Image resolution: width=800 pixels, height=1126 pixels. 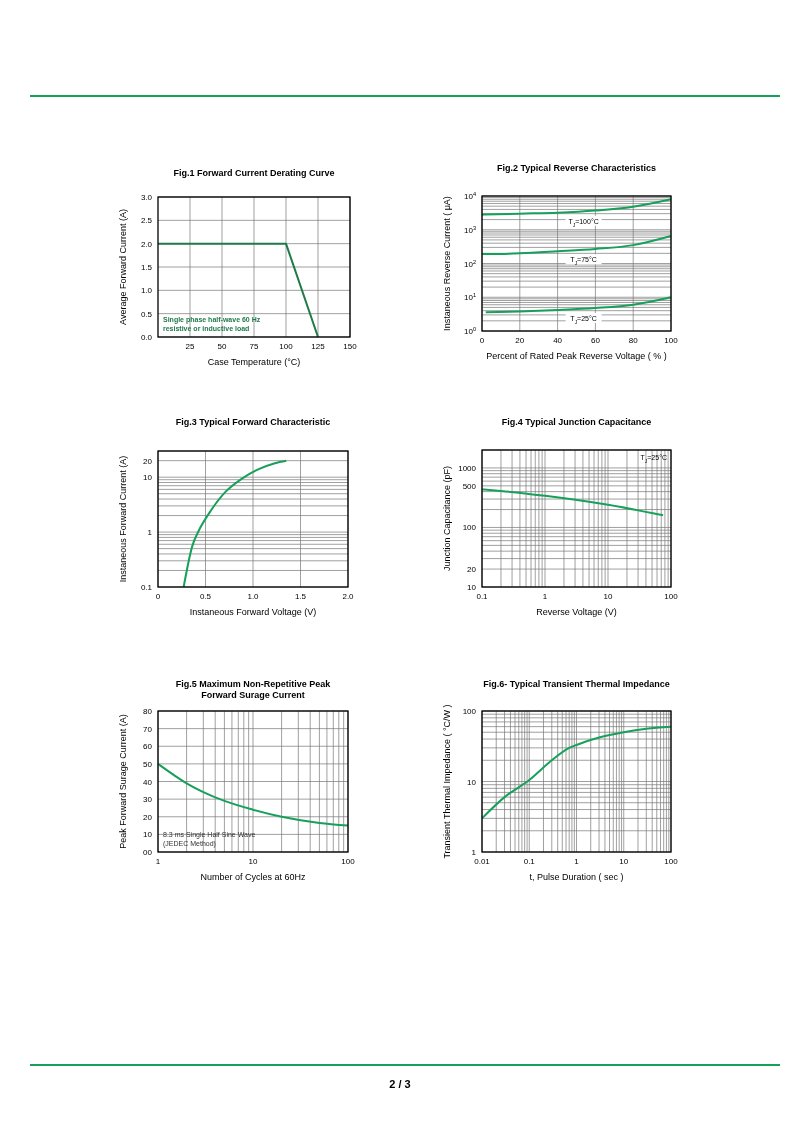 What do you see at coordinates (576, 168) in the screenshot?
I see `chart-title: Fig.2 Typical Reverse Characteristics` at bounding box center [576, 168].